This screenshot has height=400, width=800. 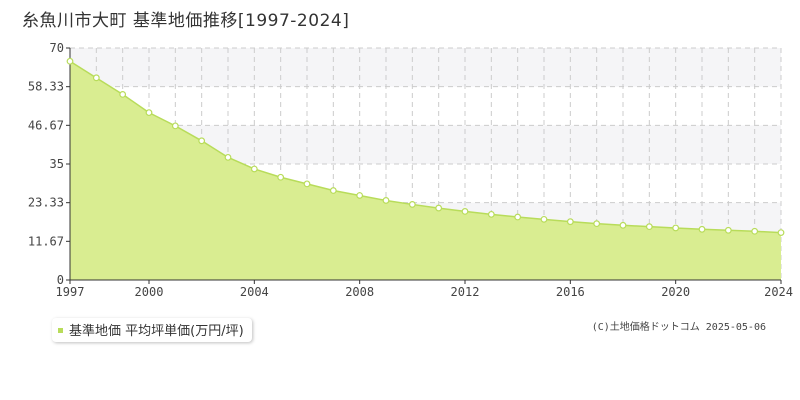 I want to click on y-tick-label: 11.67, so click(x=46, y=241).